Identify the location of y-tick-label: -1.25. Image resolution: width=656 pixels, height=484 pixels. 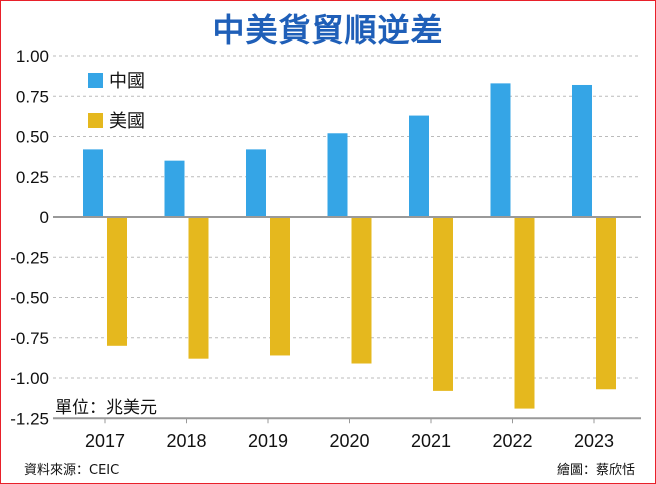
(29, 418).